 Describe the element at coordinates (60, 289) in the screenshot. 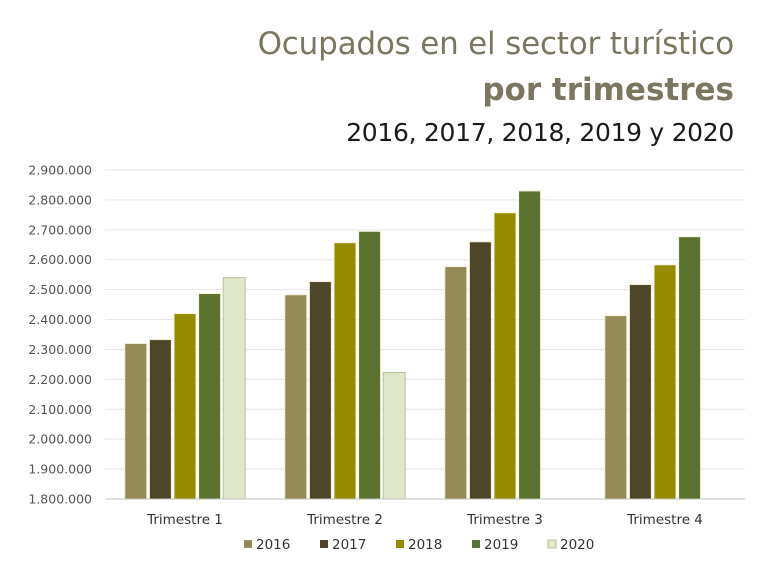

I see `y-tick-label: 2.500.000` at that location.